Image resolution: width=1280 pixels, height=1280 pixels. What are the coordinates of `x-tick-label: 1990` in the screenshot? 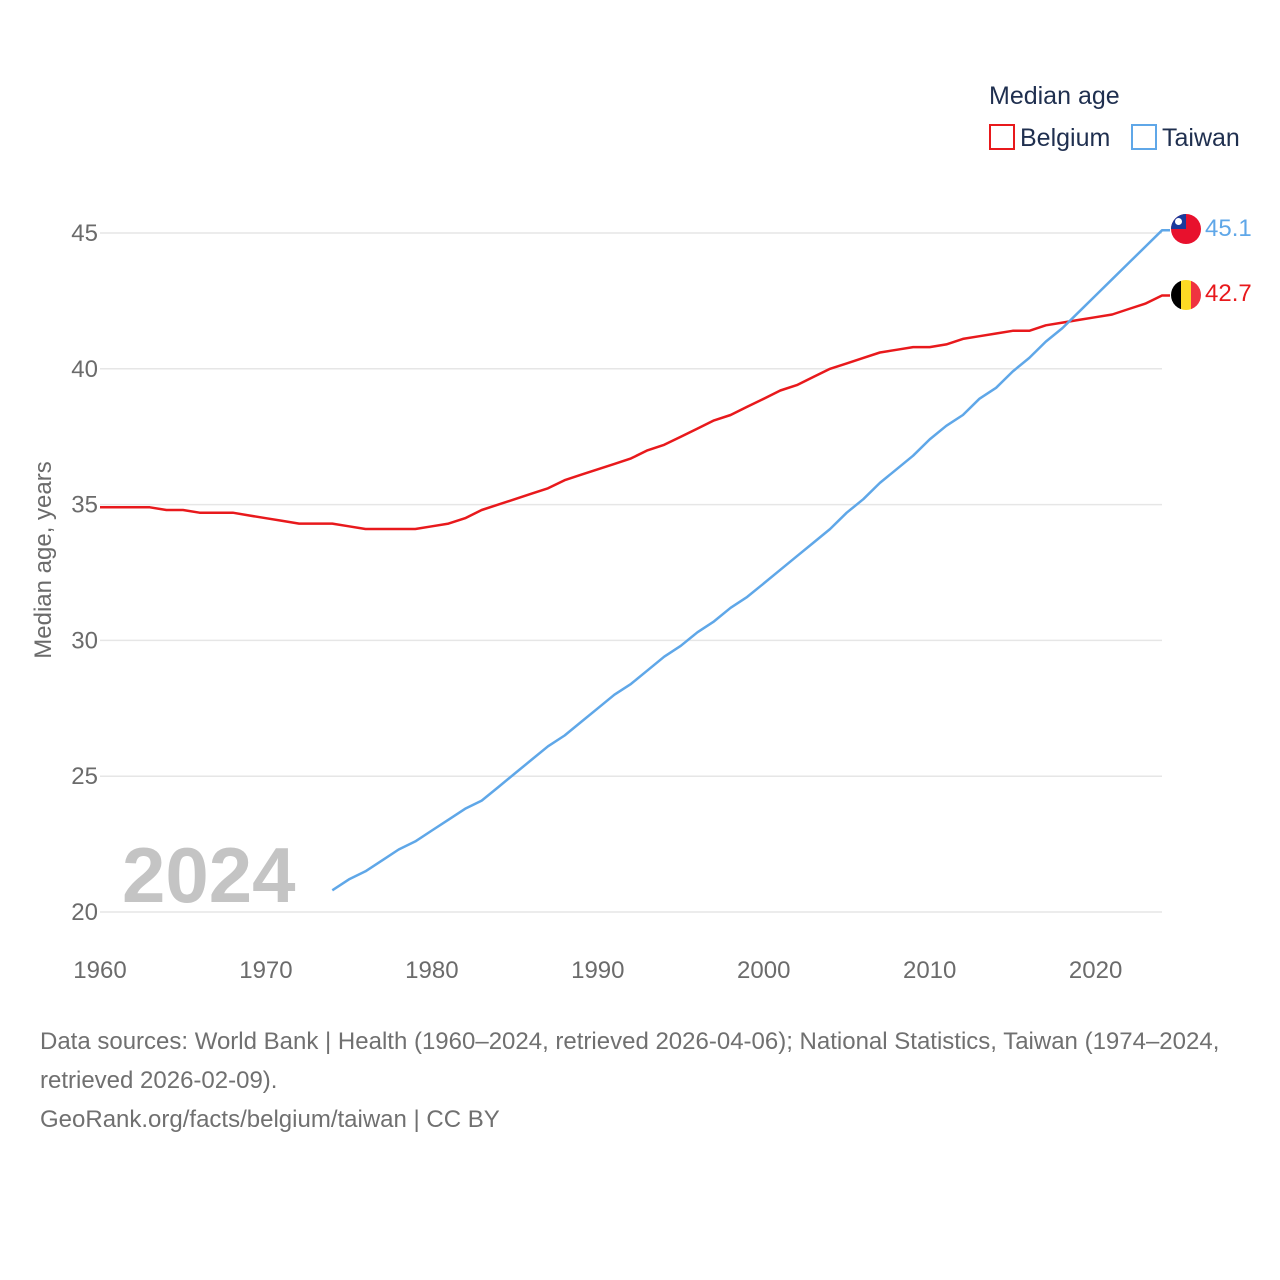 It's located at (597, 970).